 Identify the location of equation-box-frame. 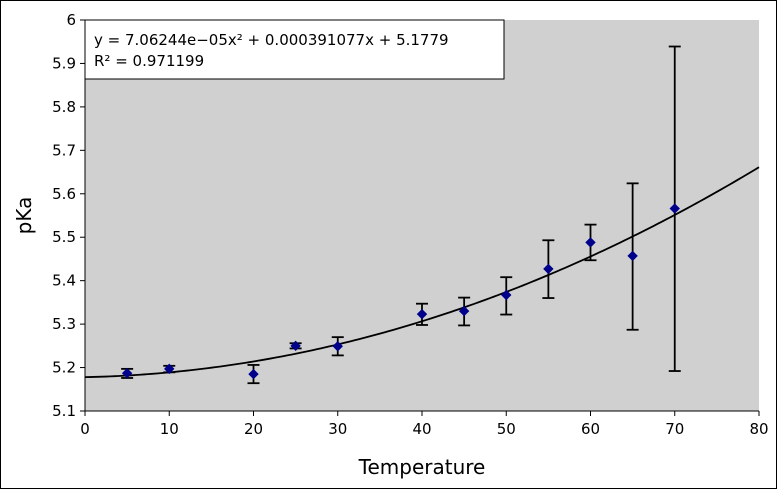
(294, 49).